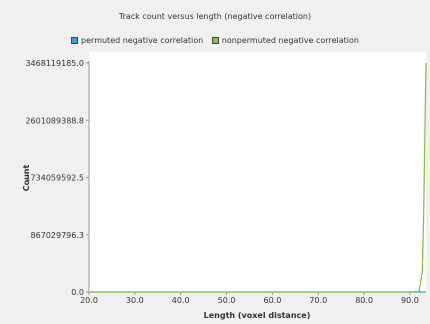 This screenshot has height=324, width=430. I want to click on x-tick-label: 70.0, so click(318, 300).